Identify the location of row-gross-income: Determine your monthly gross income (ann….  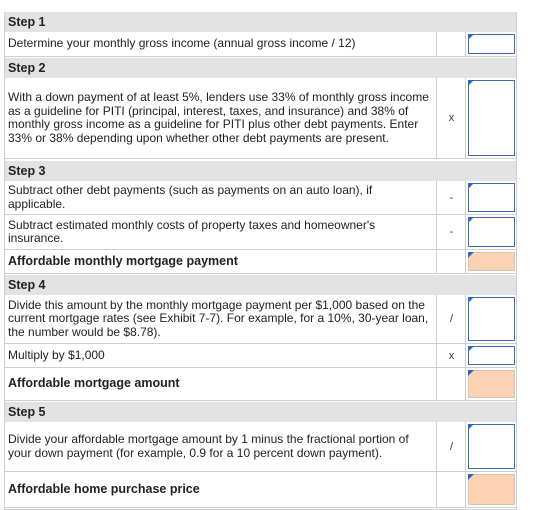
(260, 44).